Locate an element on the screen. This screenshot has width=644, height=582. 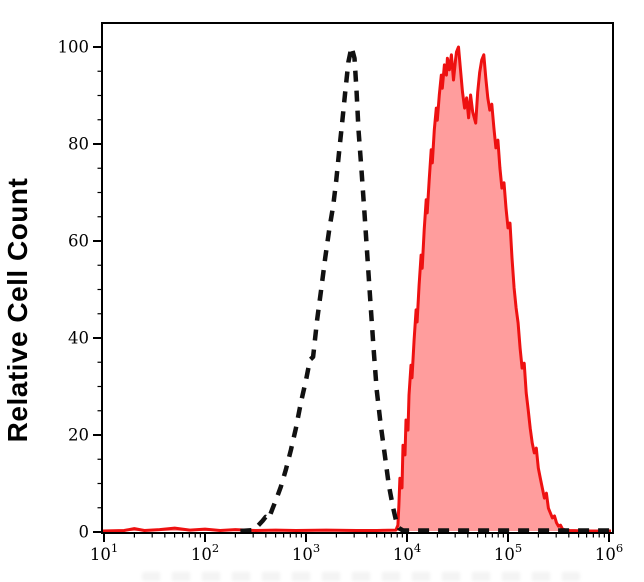
x-tick-label: 10⁶ is located at coordinates (609, 552).